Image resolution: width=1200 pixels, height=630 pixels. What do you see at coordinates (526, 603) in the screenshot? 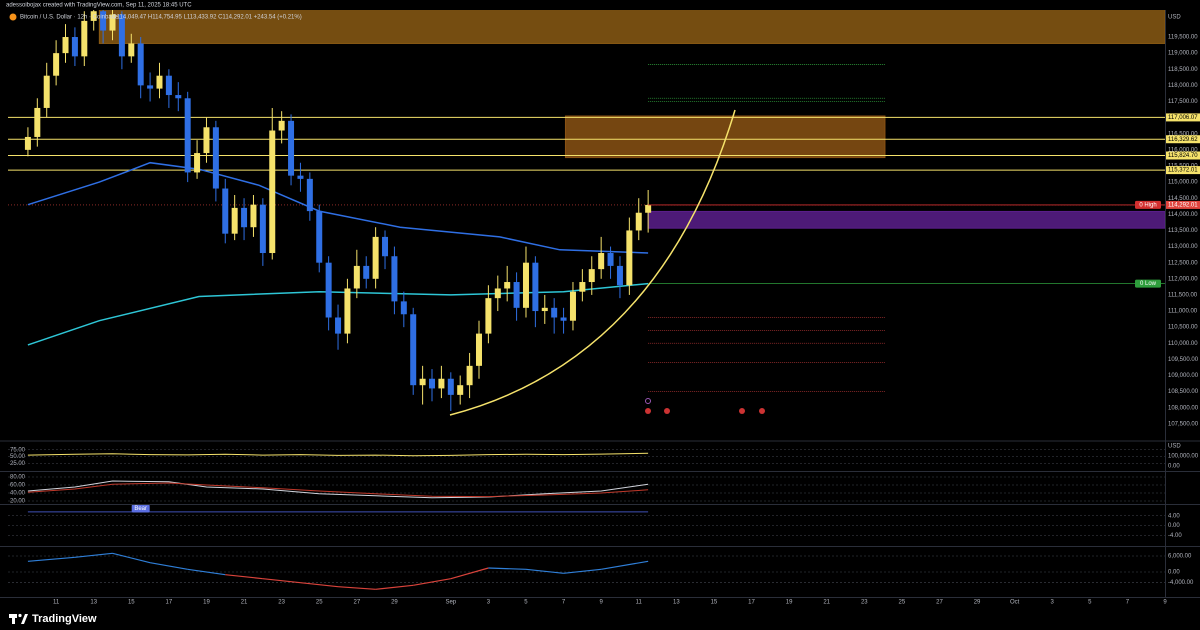
I see `x-tick-label: 5` at bounding box center [526, 603].